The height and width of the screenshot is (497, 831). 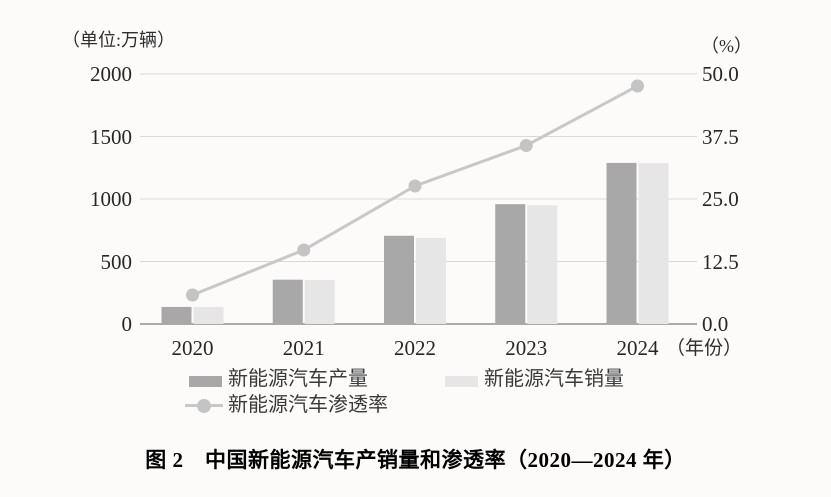 I want to click on x-axis-tick-label: 2020, so click(x=192, y=348).